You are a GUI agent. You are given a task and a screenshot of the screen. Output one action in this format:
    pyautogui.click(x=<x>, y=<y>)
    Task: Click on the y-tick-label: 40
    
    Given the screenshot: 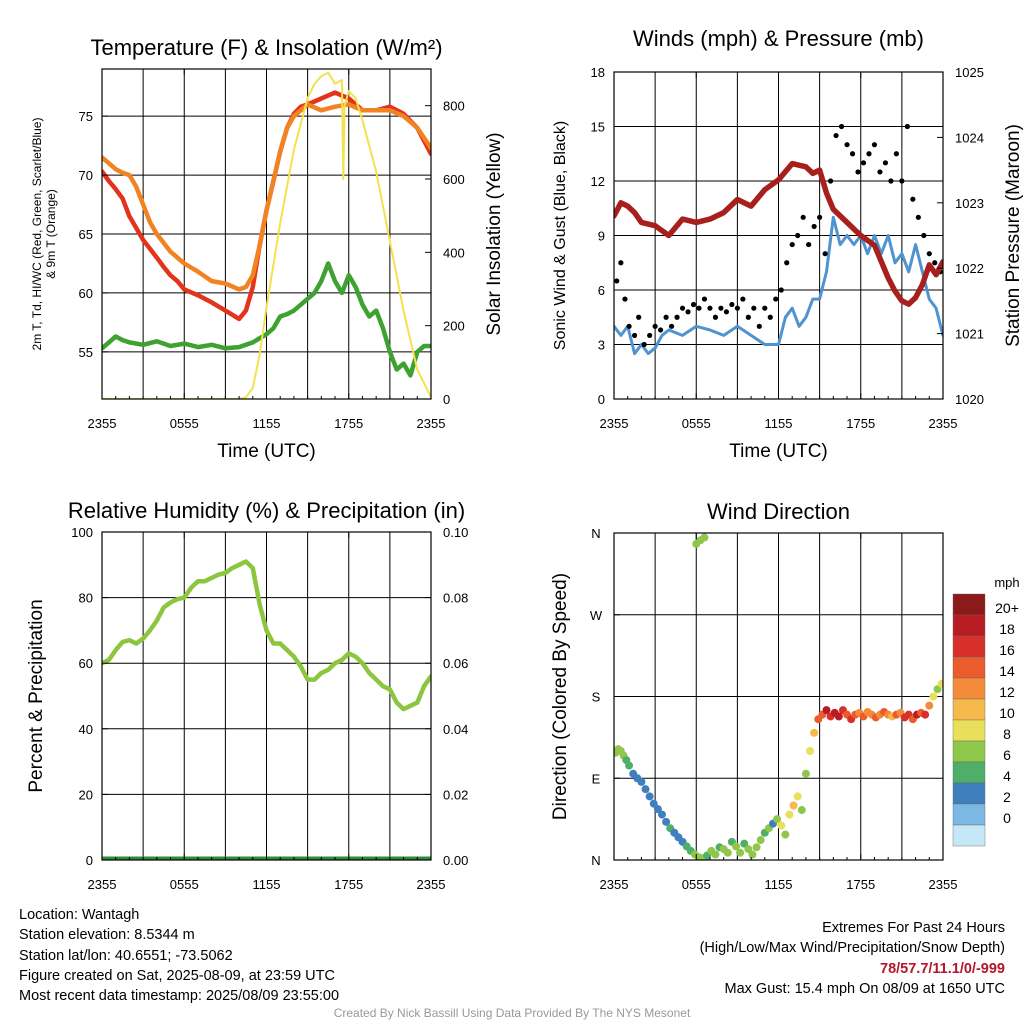 What is the action you would take?
    pyautogui.click(x=86, y=729)
    